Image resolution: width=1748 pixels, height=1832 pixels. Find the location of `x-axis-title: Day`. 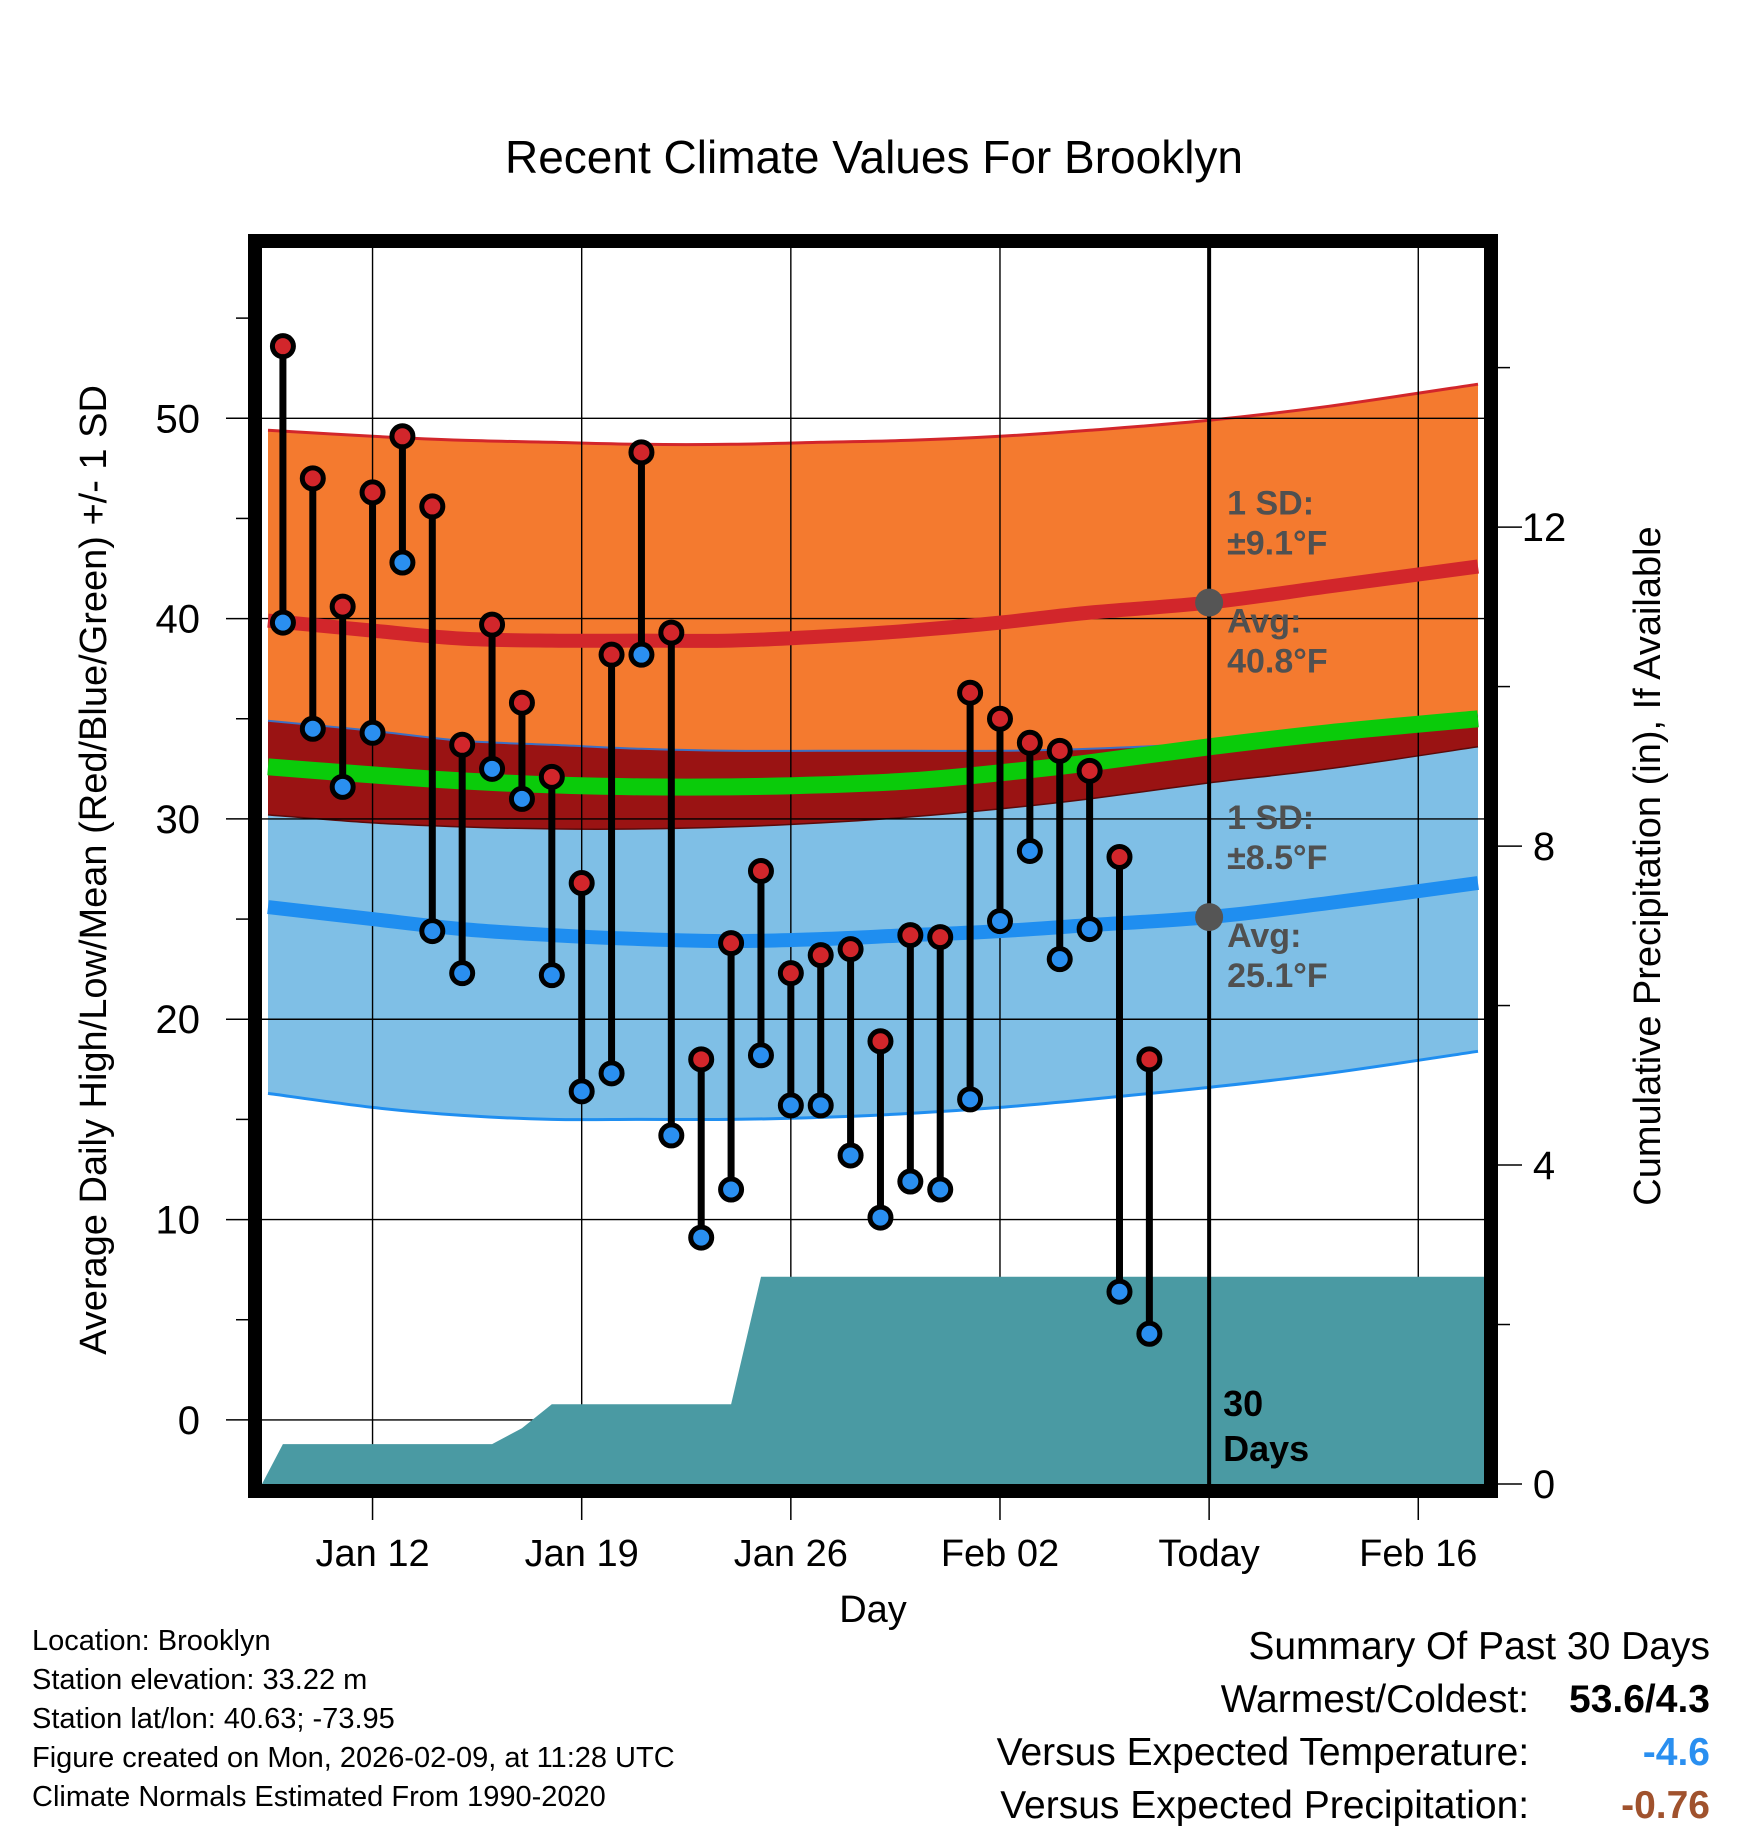

x-axis-title: Day is located at coordinates (873, 1610).